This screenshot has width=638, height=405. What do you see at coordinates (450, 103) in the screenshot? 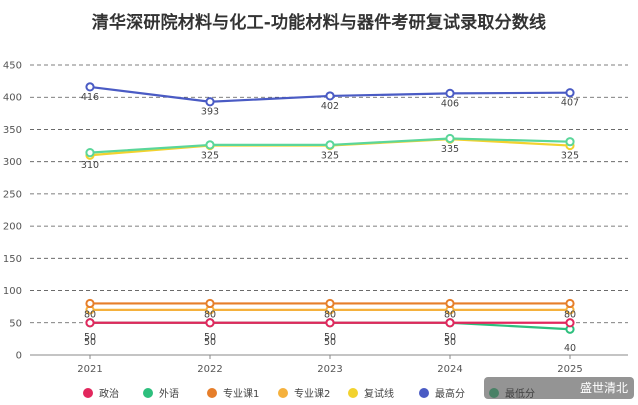
I see `data-label: 406` at bounding box center [450, 103].